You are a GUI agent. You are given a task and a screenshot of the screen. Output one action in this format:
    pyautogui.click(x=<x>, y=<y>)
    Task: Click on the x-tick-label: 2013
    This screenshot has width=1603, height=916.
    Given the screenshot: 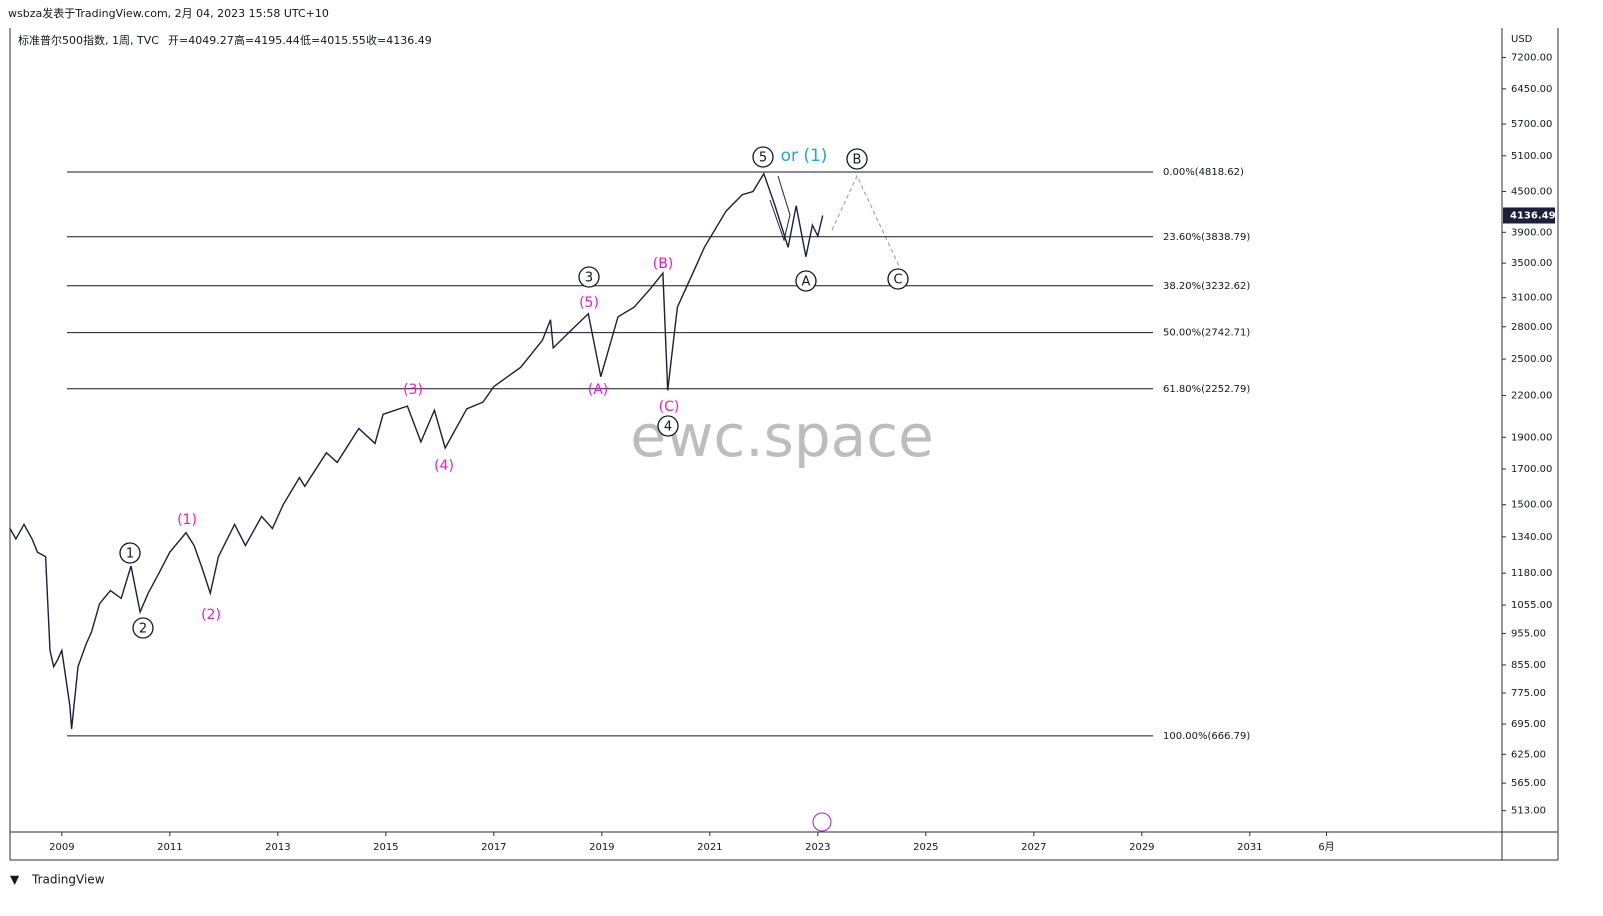 What is the action you would take?
    pyautogui.click(x=277, y=847)
    